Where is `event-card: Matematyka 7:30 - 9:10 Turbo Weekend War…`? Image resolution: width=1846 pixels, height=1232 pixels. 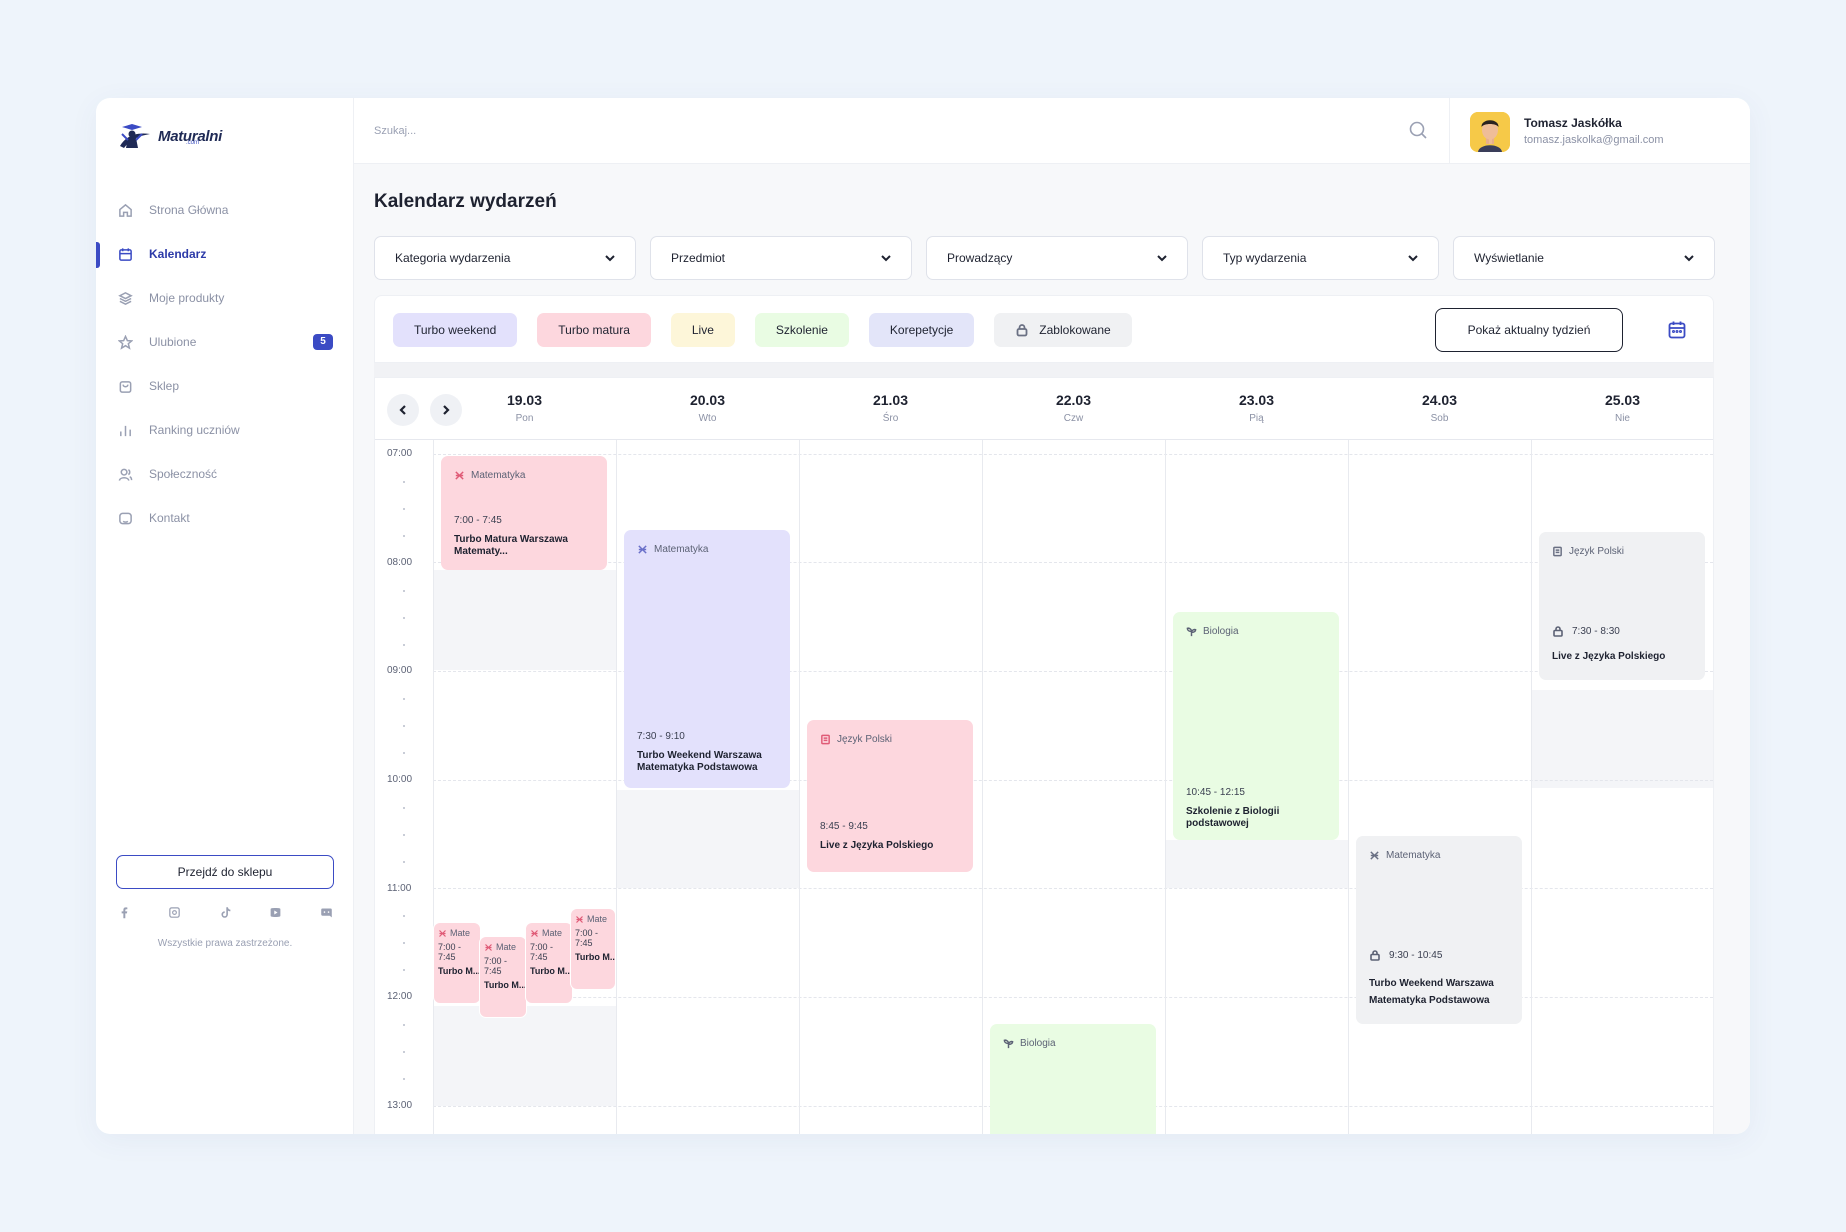 event-card: Matematyka 7:30 - 9:10 Turbo Weekend War… is located at coordinates (707, 659).